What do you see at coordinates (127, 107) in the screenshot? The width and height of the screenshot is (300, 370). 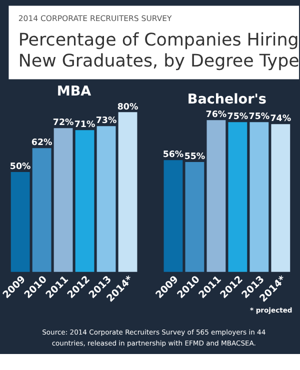 I see `data-label: 80%` at bounding box center [127, 107].